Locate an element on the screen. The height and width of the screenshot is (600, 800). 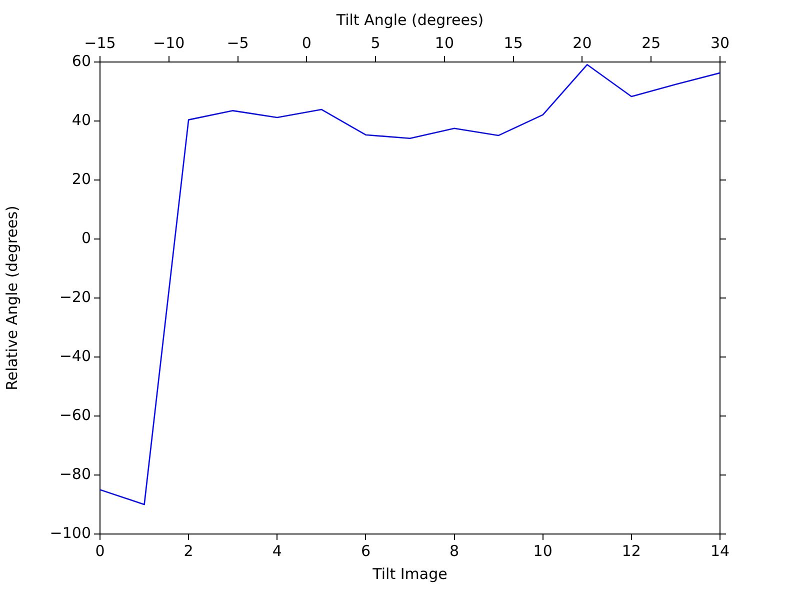
x2-tick-label: −15 is located at coordinates (100, 43).